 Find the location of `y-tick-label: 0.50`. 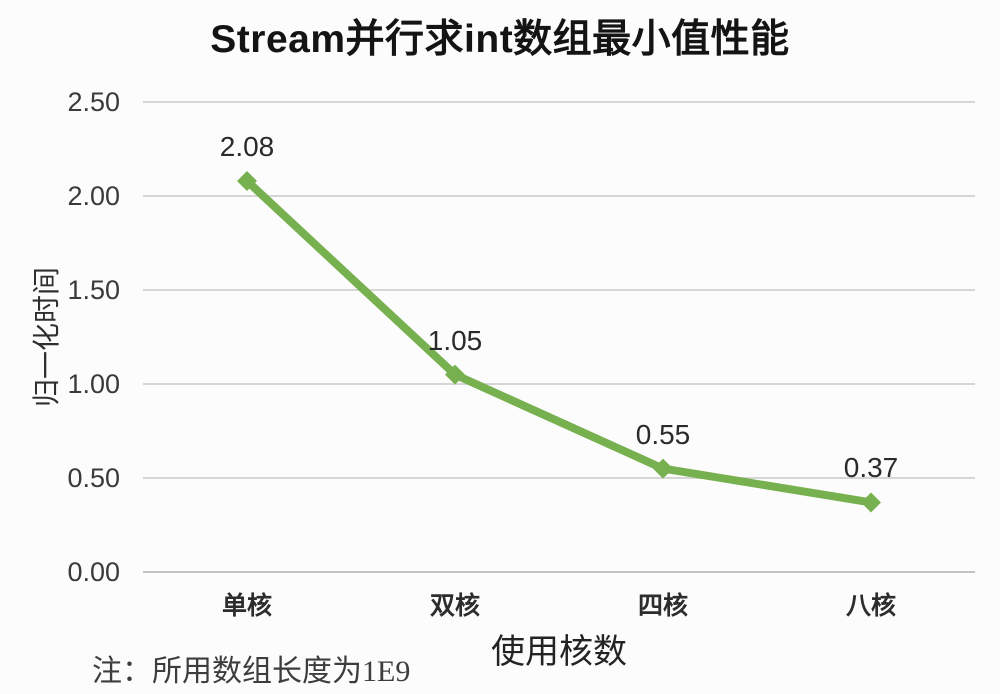

y-tick-label: 0.50 is located at coordinates (93, 478).